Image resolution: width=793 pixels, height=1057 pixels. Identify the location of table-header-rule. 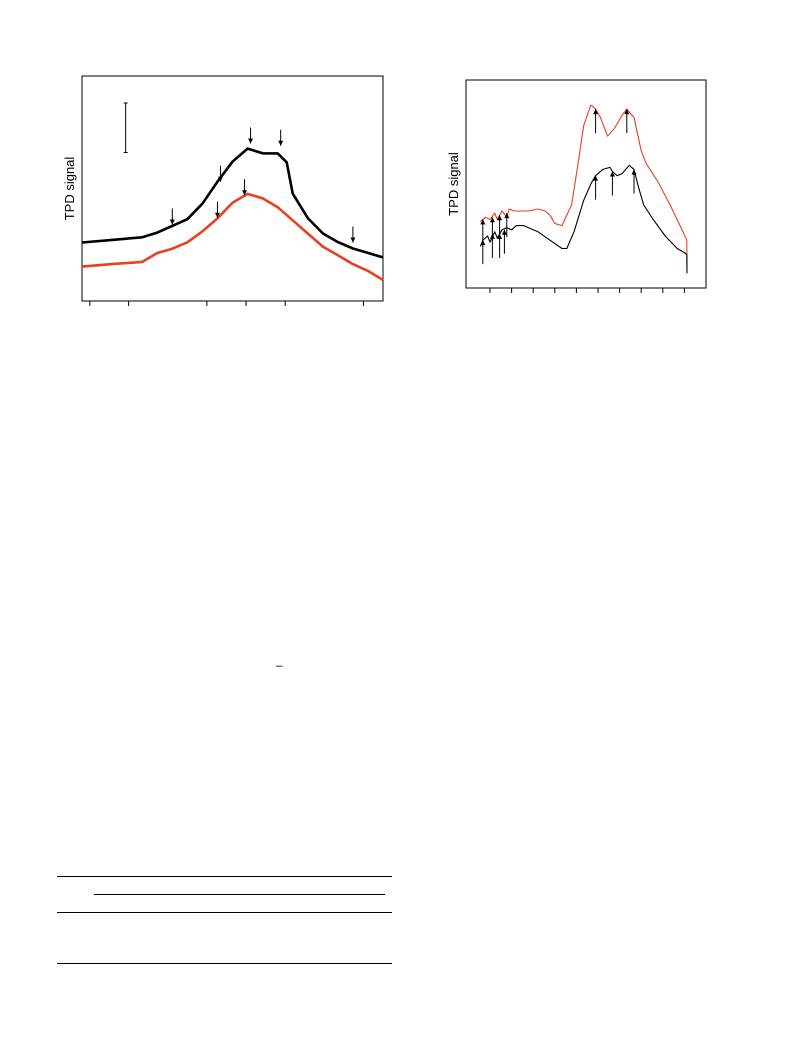
(239, 894).